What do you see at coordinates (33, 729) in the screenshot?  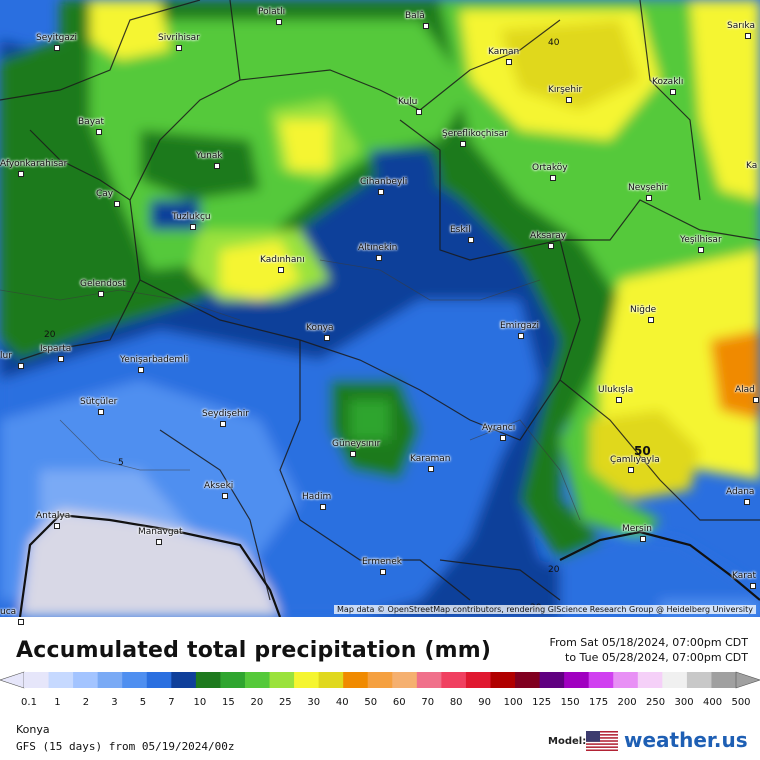 I see `location-label: Konya` at bounding box center [33, 729].